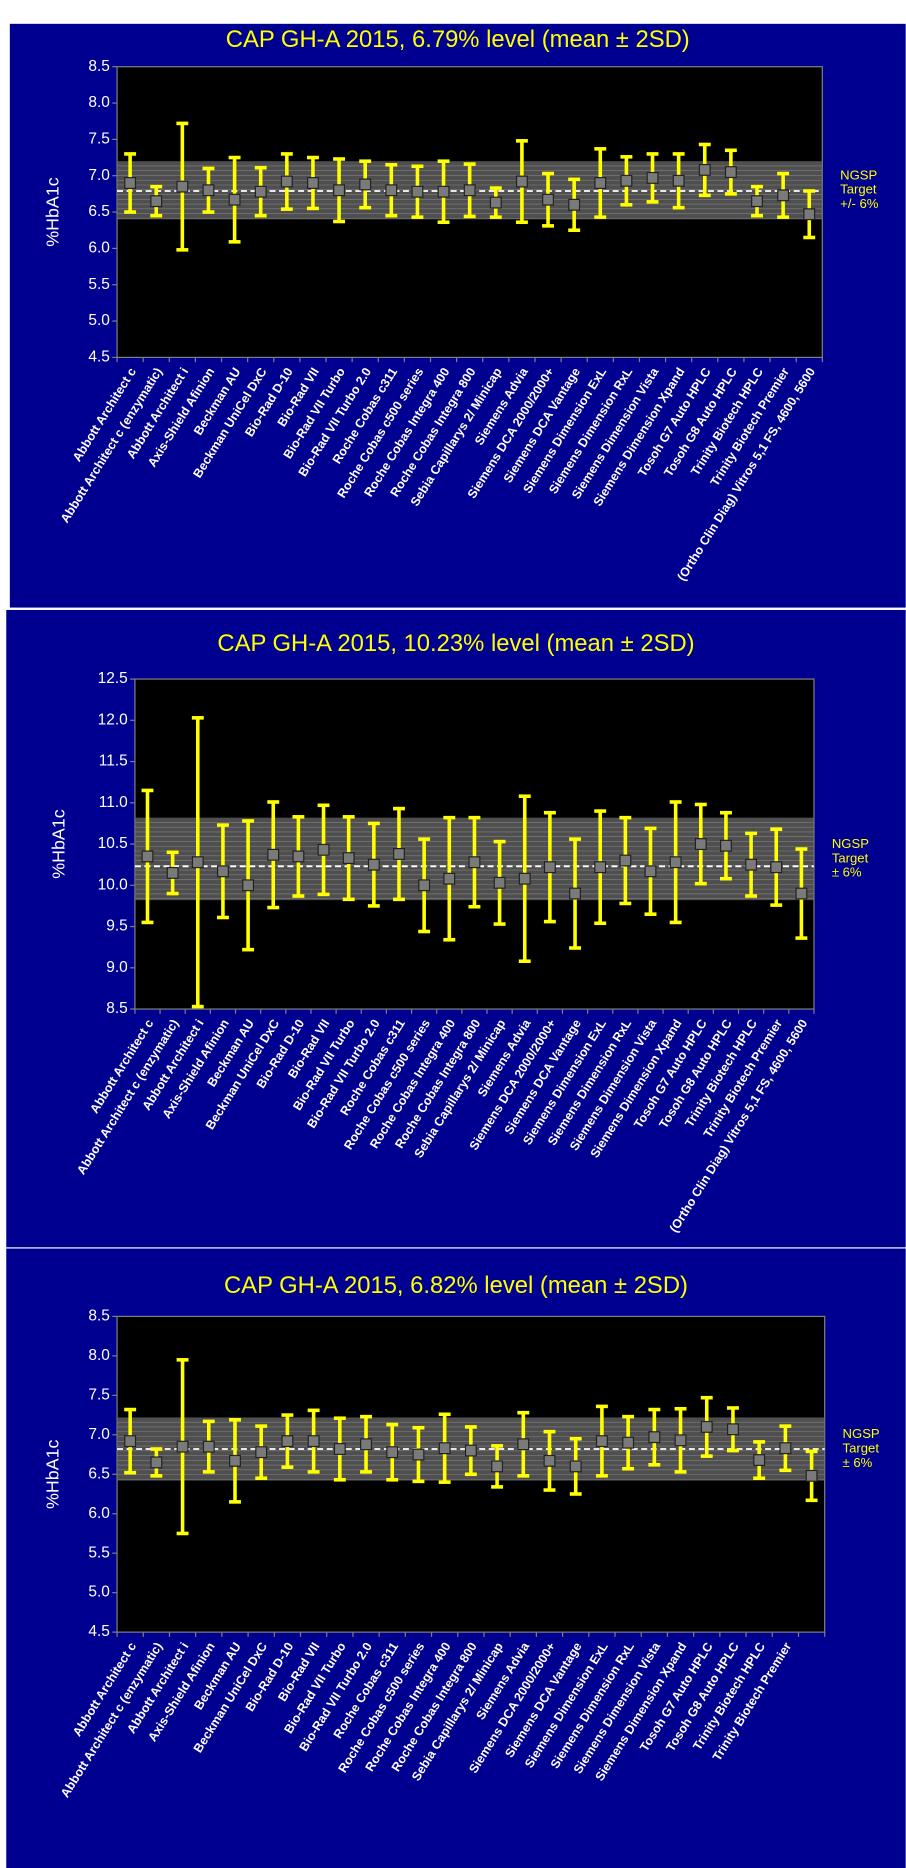 This screenshot has height=1868, width=906. Describe the element at coordinates (859, 203) in the screenshot. I see `target-annotation: +/- 6%` at that location.